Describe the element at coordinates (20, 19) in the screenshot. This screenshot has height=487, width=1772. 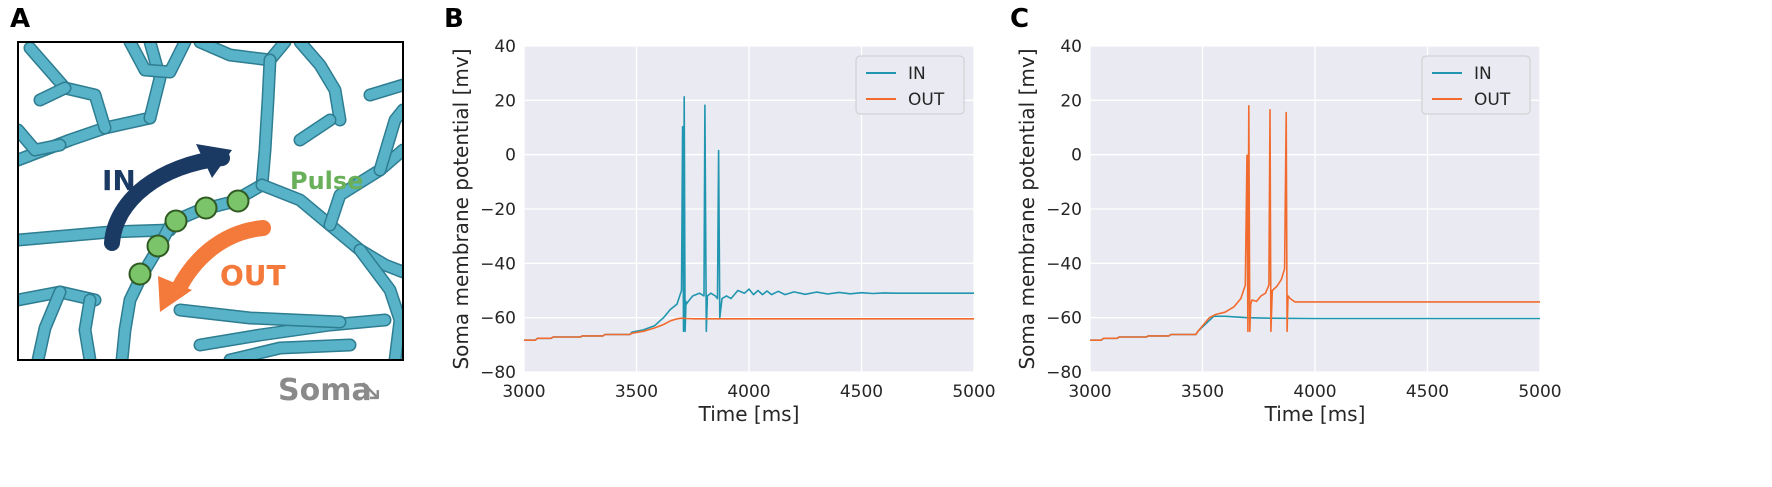
I see `panel-letter-a: A` at that location.